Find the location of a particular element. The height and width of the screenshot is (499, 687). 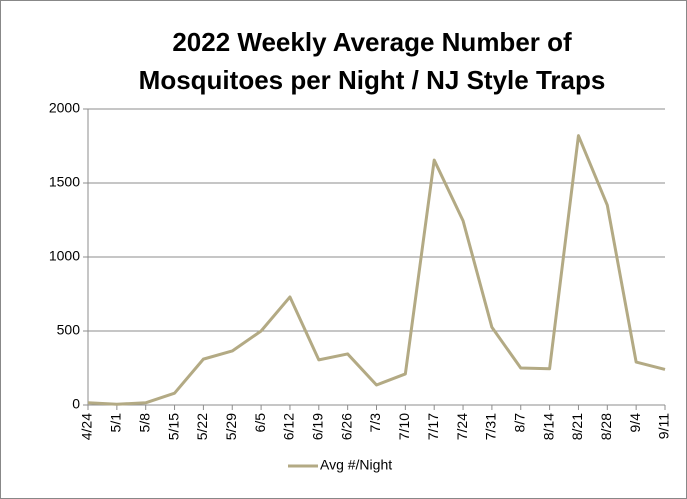

x-tick-label: 7/24 is located at coordinates (462, 426).